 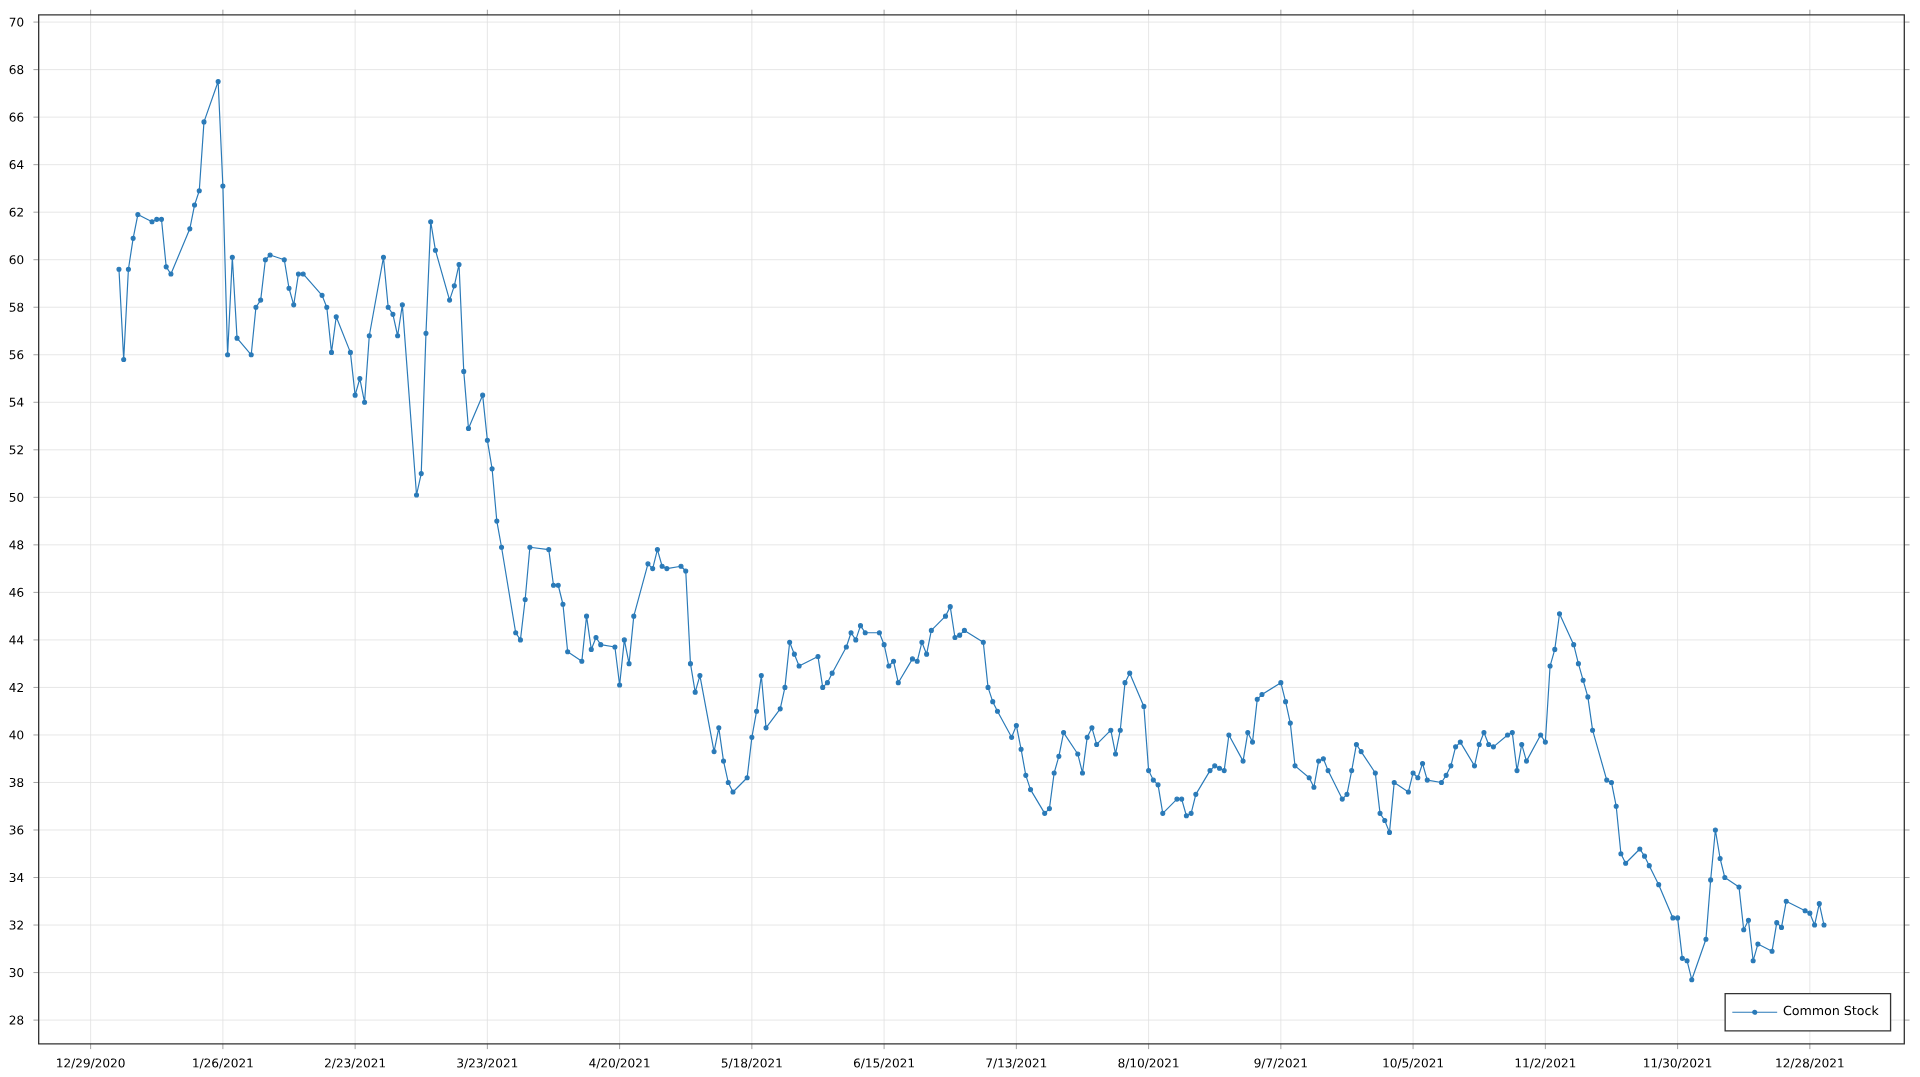 I want to click on x-tick-label: 10/5/2021, so click(x=1413, y=1063).